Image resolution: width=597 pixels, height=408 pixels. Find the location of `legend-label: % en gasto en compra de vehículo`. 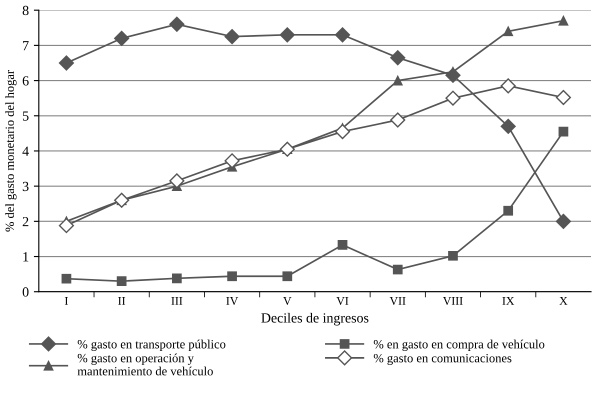

legend-label: % en gasto en compra de vehículo is located at coordinates (459, 346).